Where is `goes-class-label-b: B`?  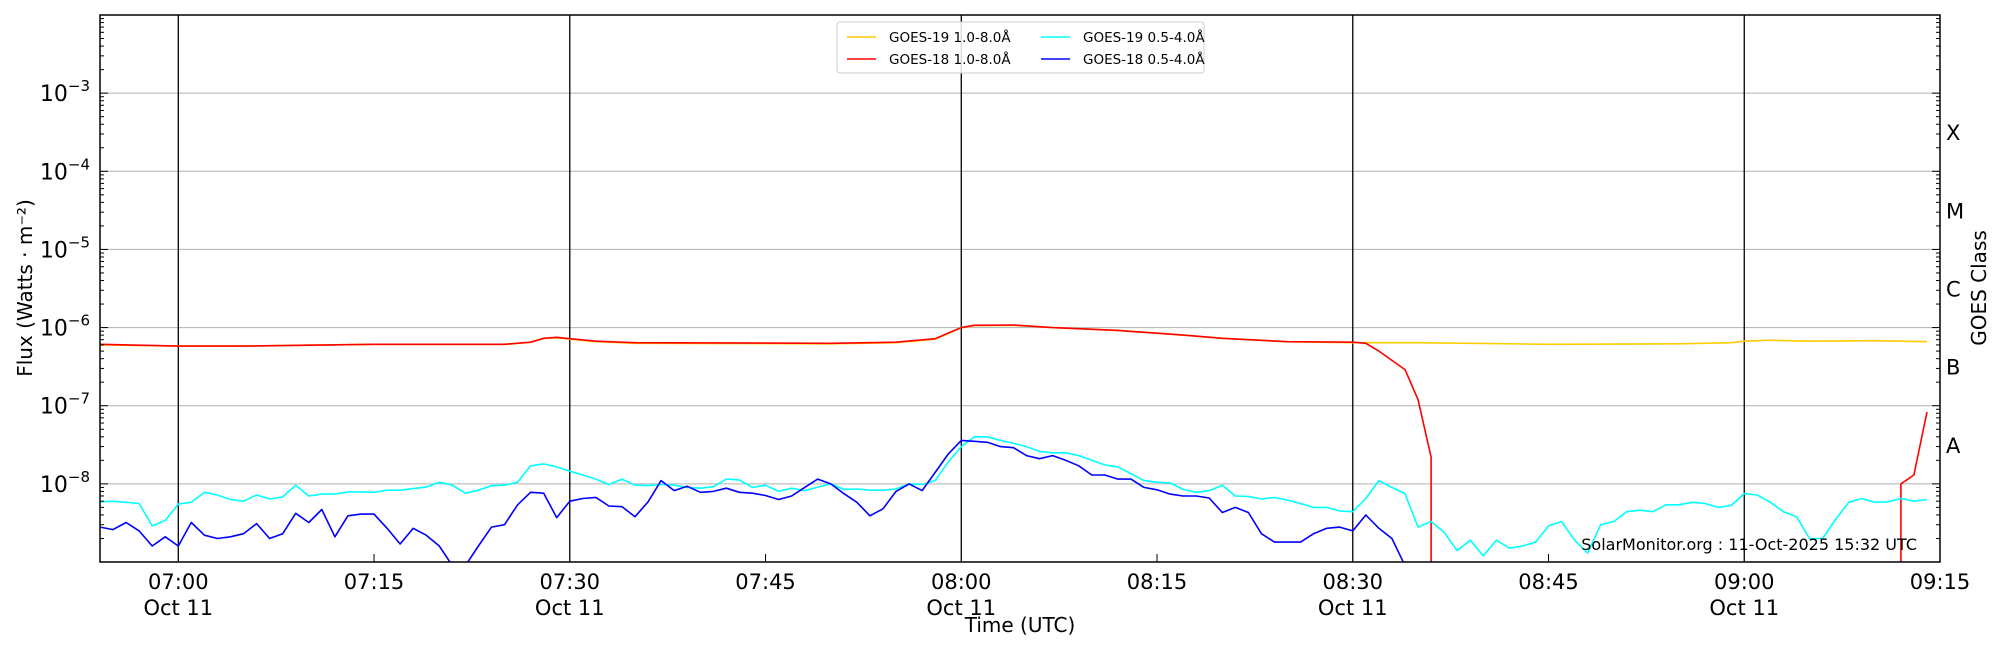
goes-class-label-b: B is located at coordinates (1953, 368).